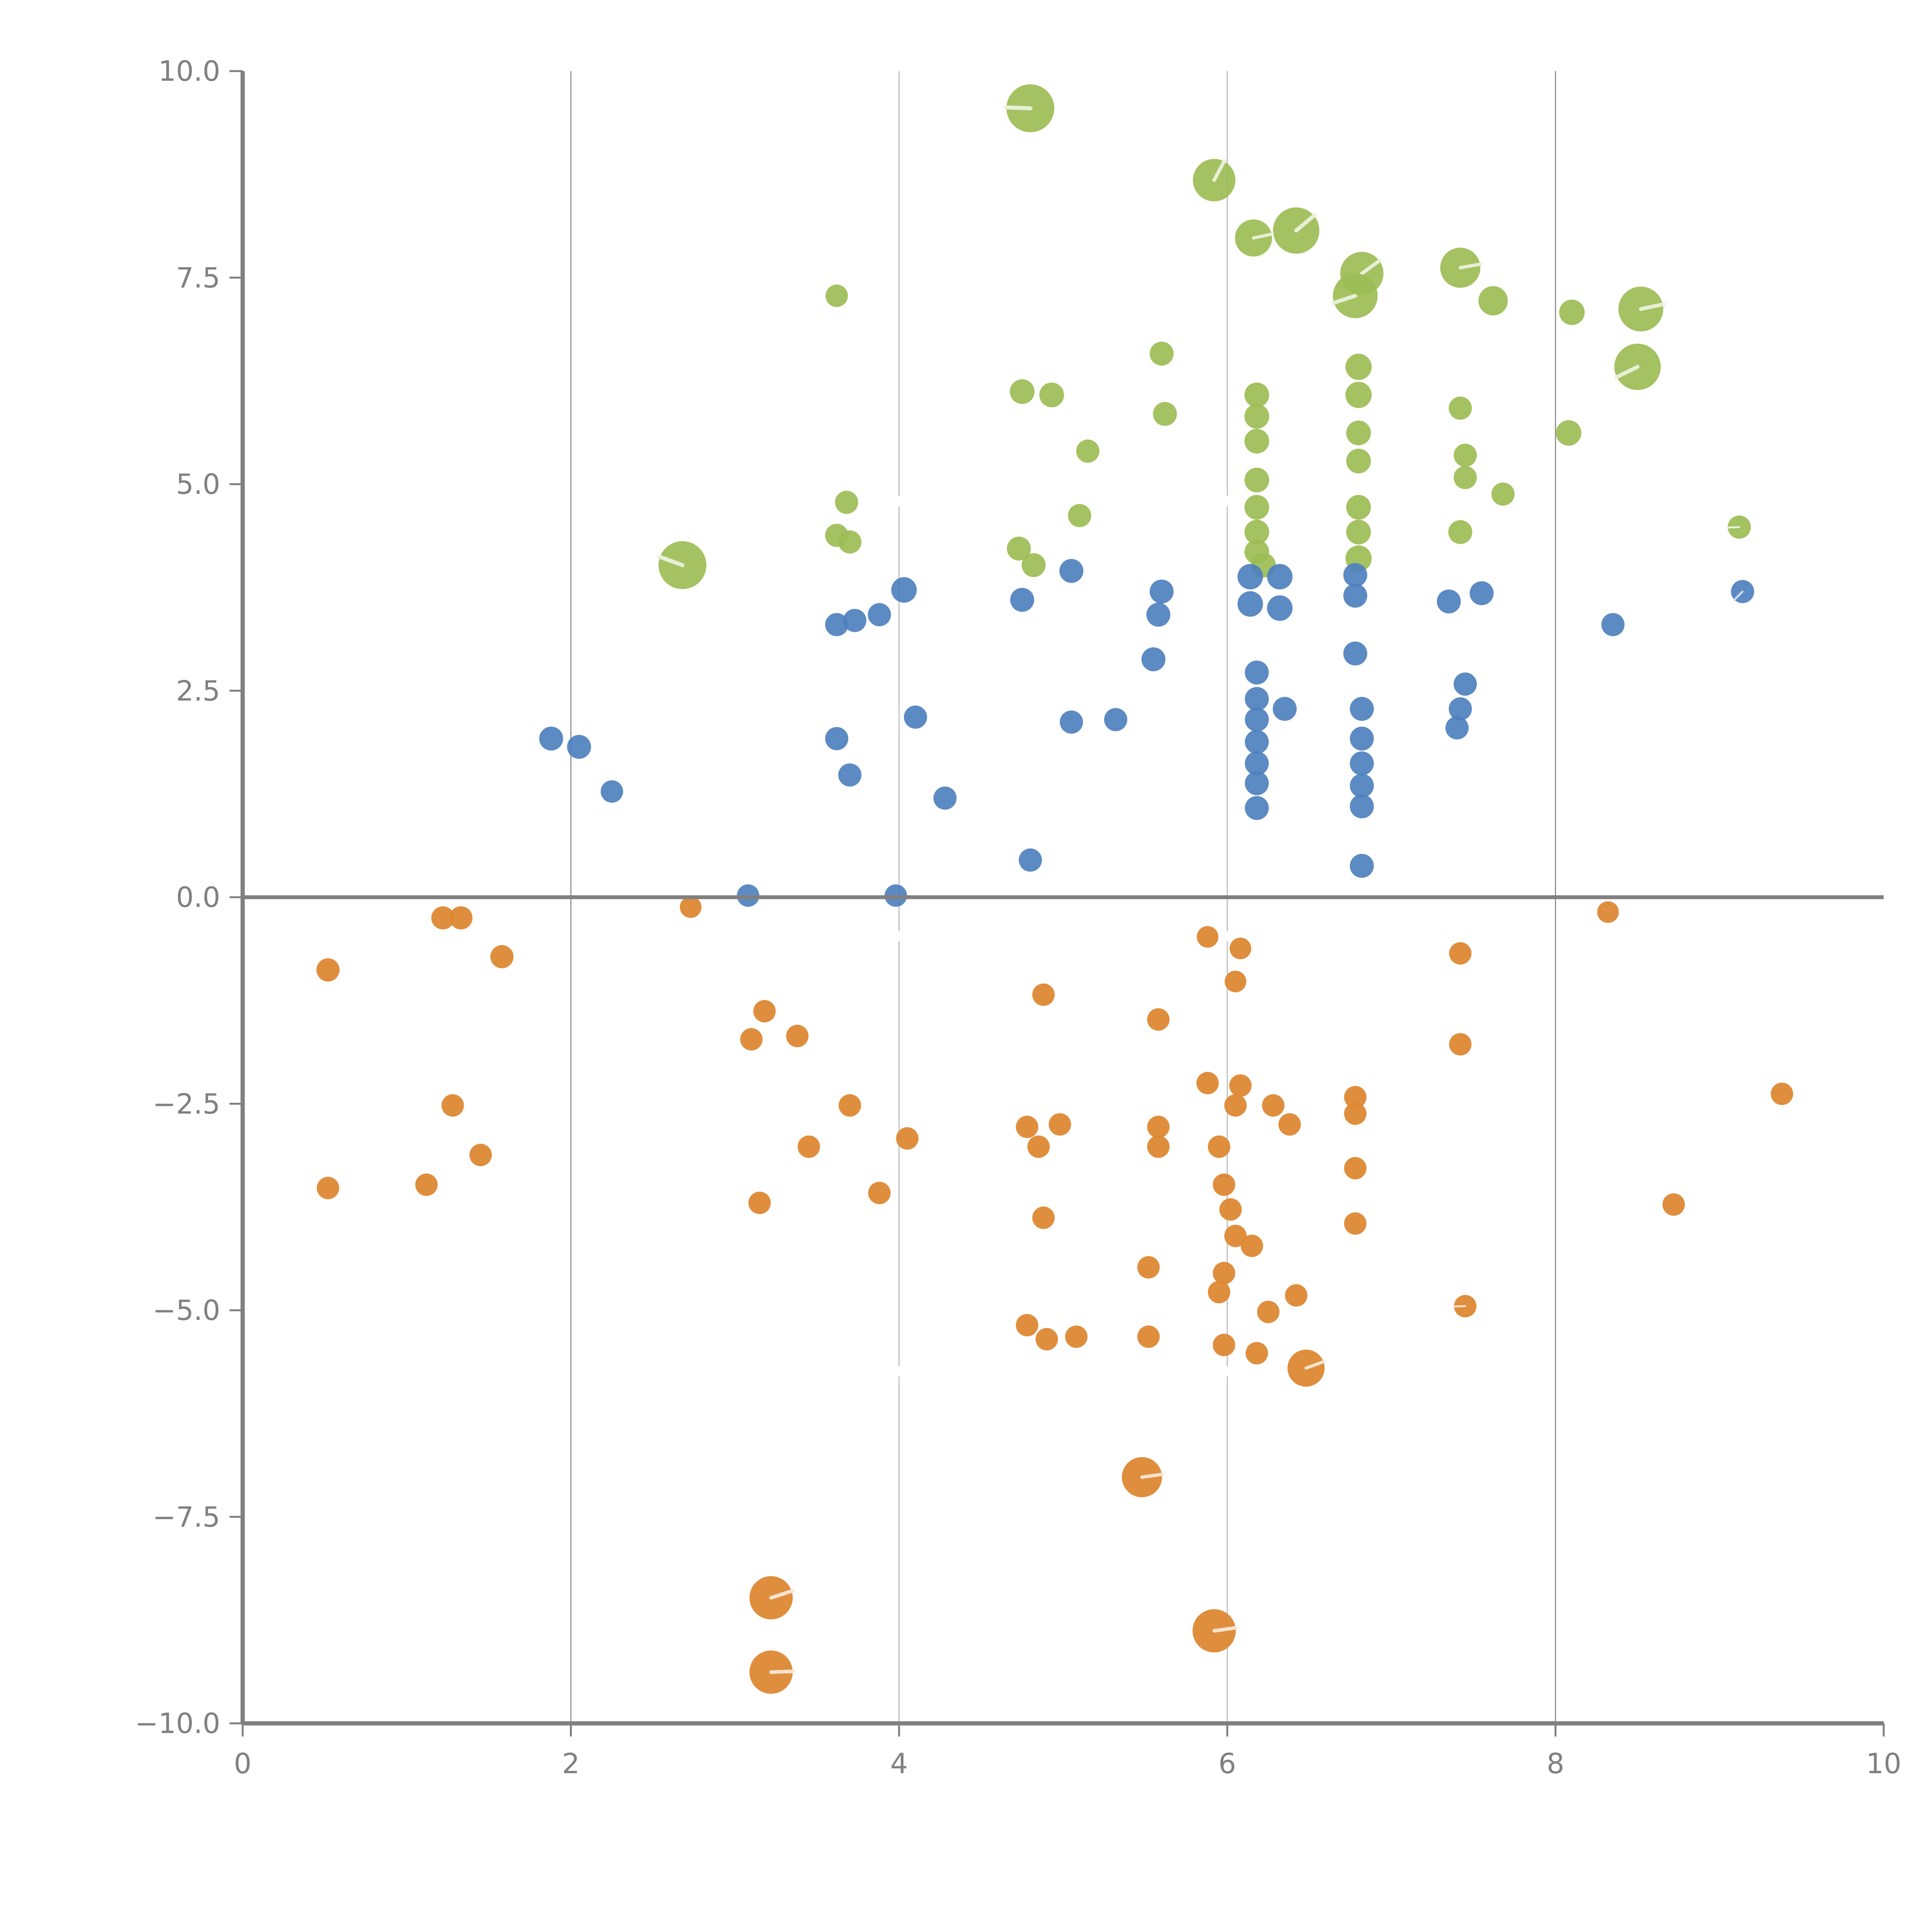  Describe the element at coordinates (177, 1724) in the screenshot. I see `y-axis-tick-label: −10.0` at that location.